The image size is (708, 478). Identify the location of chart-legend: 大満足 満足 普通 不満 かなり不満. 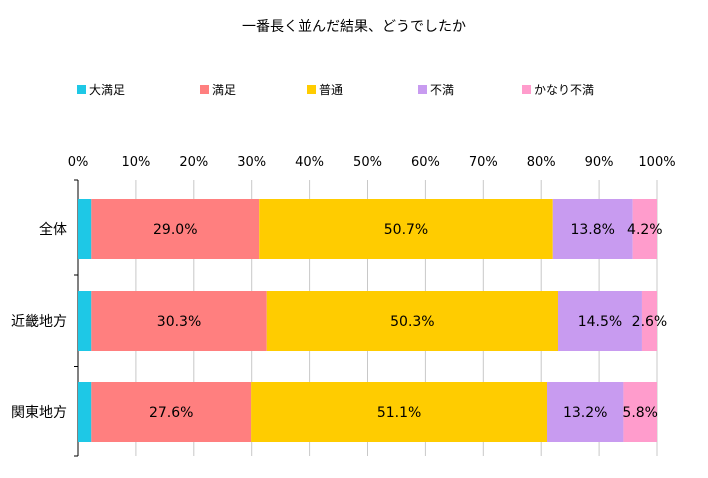
(354, 90).